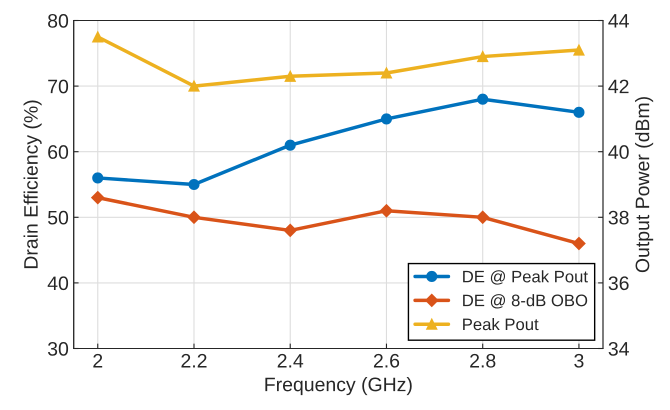  I want to click on y-tick-label: 40, so click(58, 283).